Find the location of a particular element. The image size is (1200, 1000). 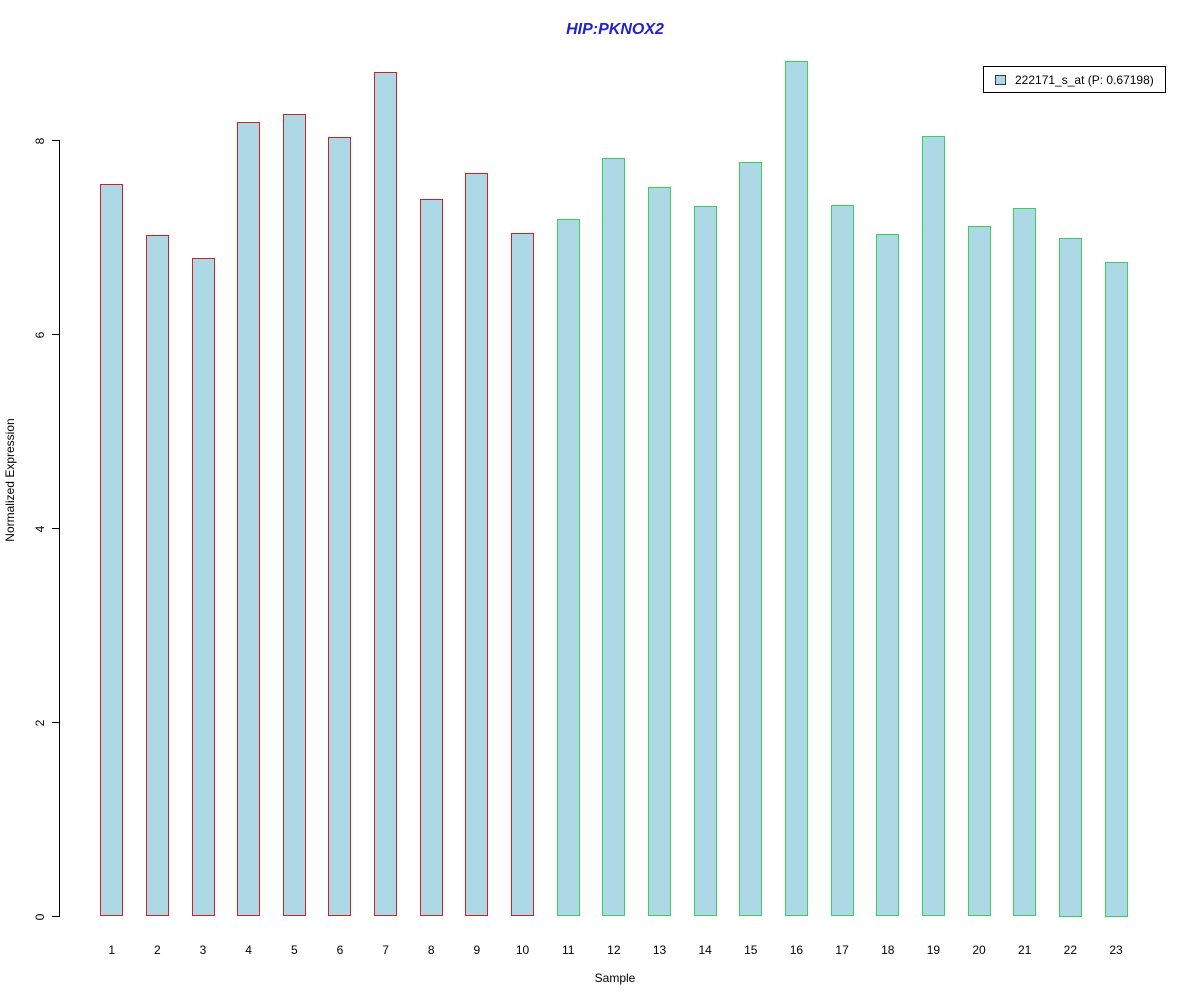

x-tick-label: 13 is located at coordinates (659, 950).